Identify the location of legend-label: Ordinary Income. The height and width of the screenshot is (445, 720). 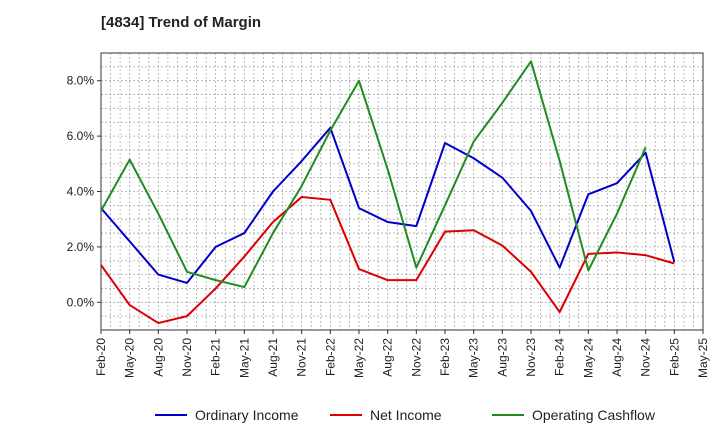
(247, 415).